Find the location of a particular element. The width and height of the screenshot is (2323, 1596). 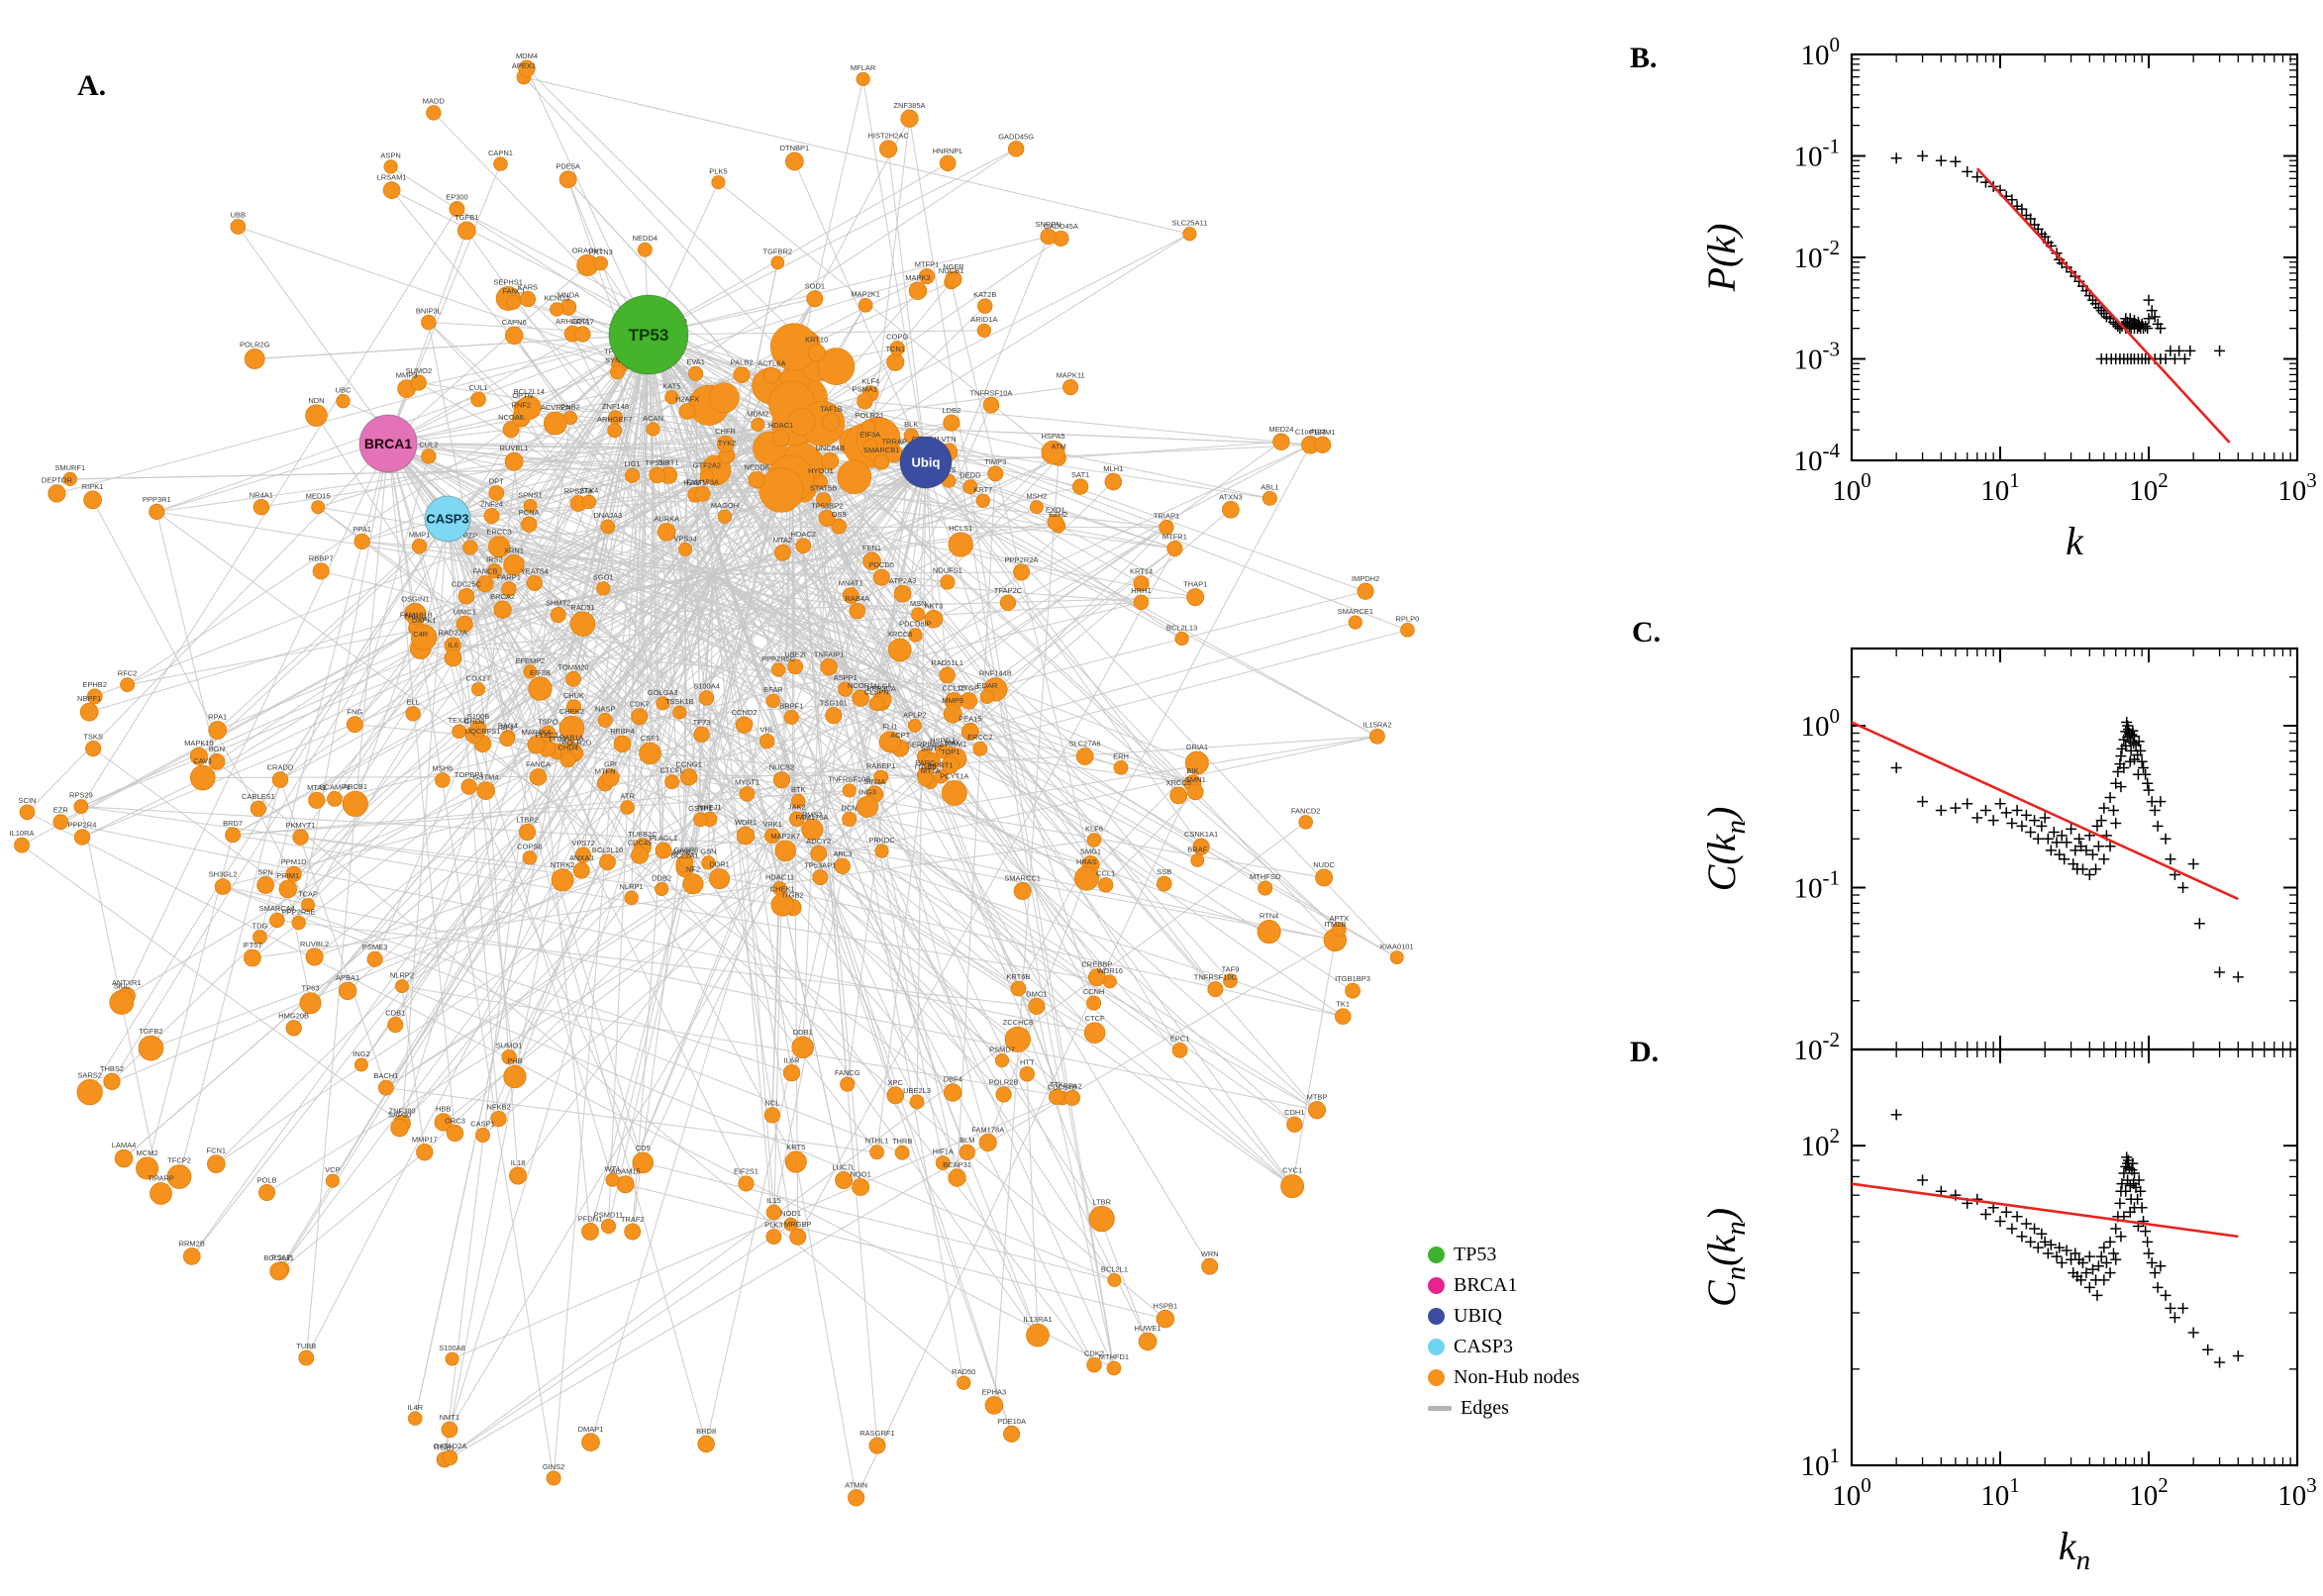

hub-TP53: TP53 is located at coordinates (648, 334).